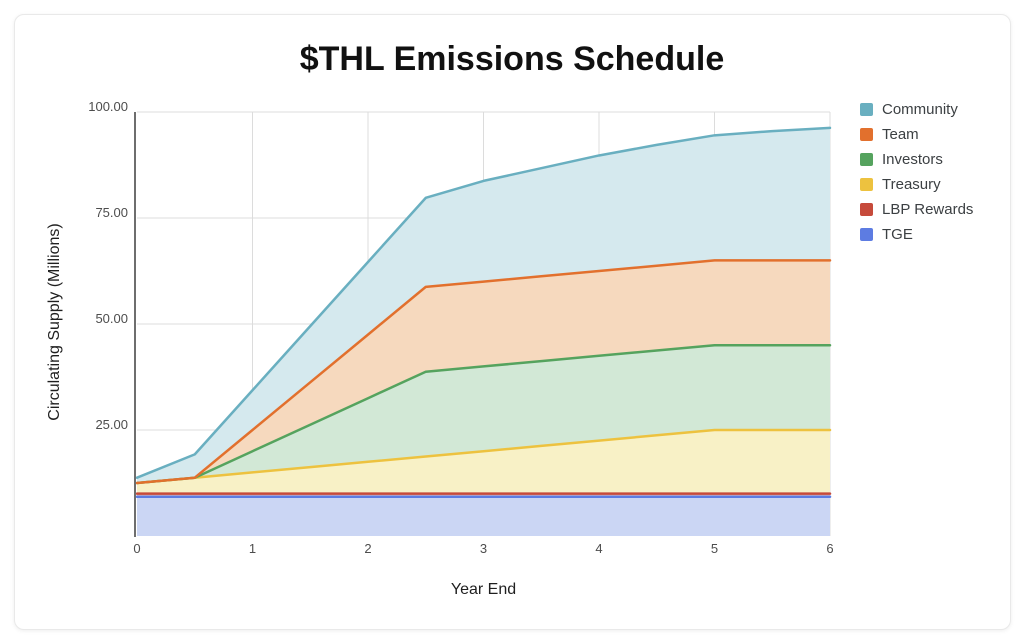 The height and width of the screenshot is (643, 1024). What do you see at coordinates (916, 234) in the screenshot?
I see `legend-item-tge: TGE` at bounding box center [916, 234].